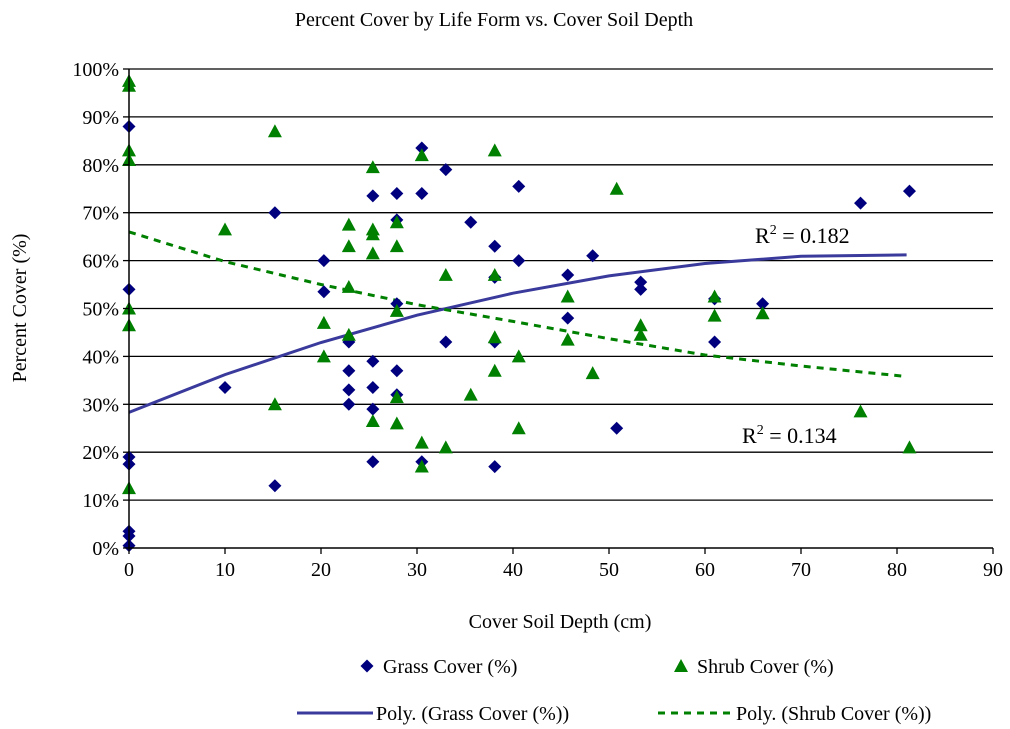 Image resolution: width=1010 pixels, height=729 pixels. Describe the element at coordinates (450, 667) in the screenshot. I see `legend-grass-label: Grass Cover (%)` at that location.